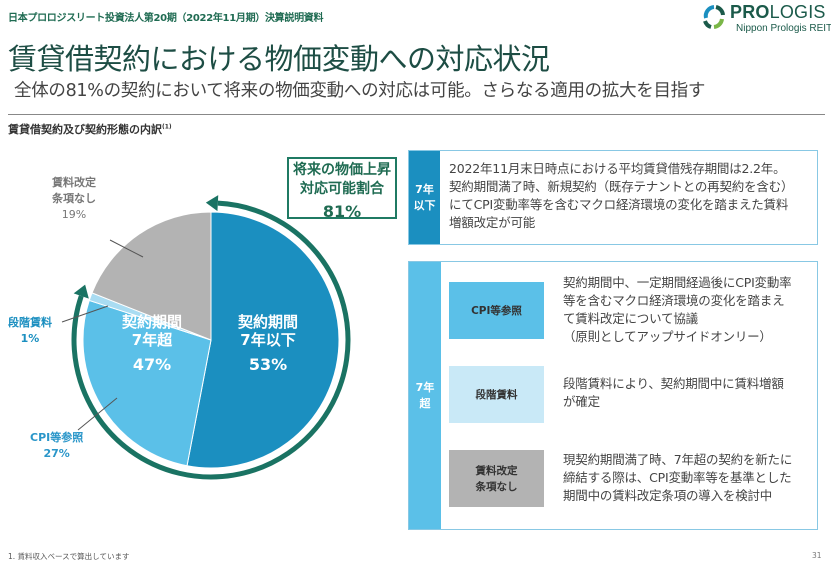  What do you see at coordinates (212, 203) in the screenshot?
I see `arrowhead-top-icon` at bounding box center [212, 203].